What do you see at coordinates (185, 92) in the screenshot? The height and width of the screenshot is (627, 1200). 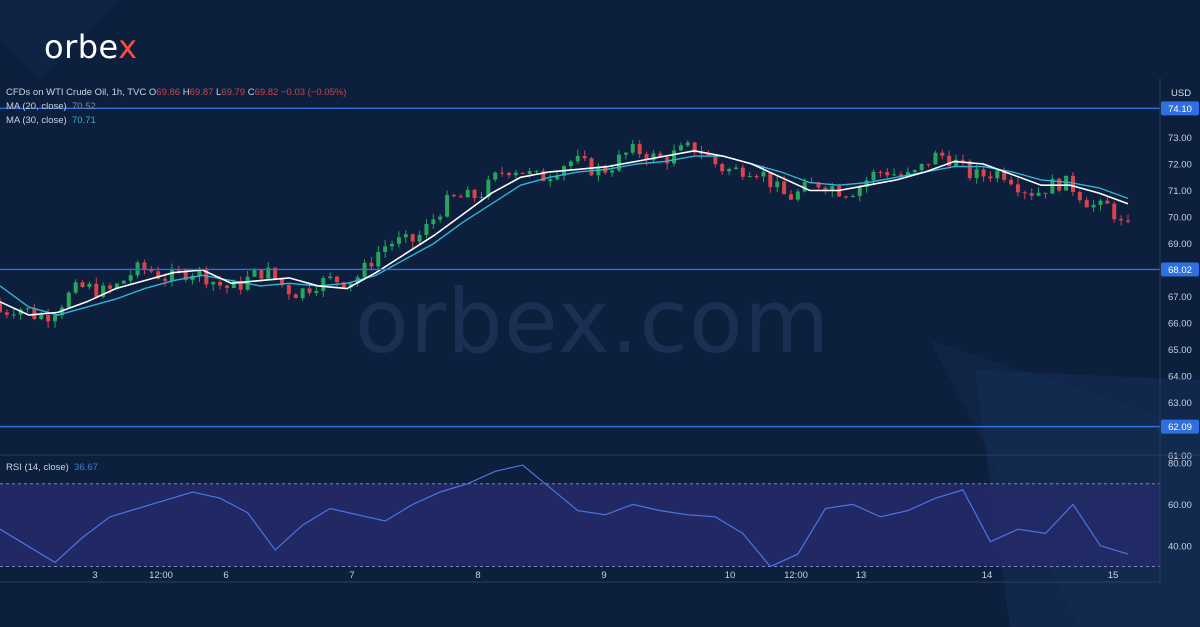 I see `ohlc-key: H` at bounding box center [185, 92].